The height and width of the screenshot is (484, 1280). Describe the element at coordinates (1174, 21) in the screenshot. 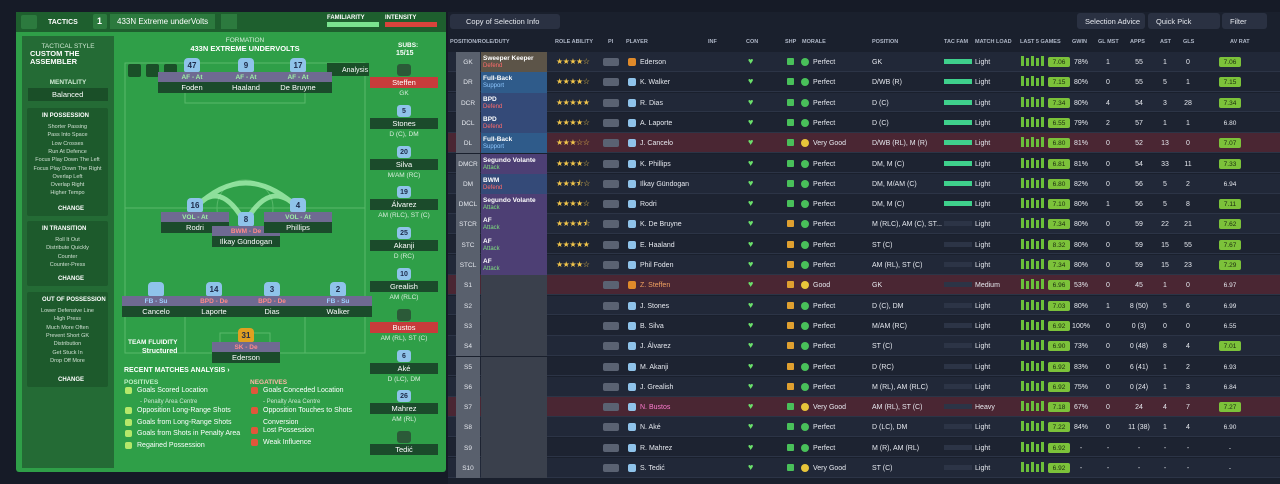

I see `quick-pick: Quick Pick` at that location.